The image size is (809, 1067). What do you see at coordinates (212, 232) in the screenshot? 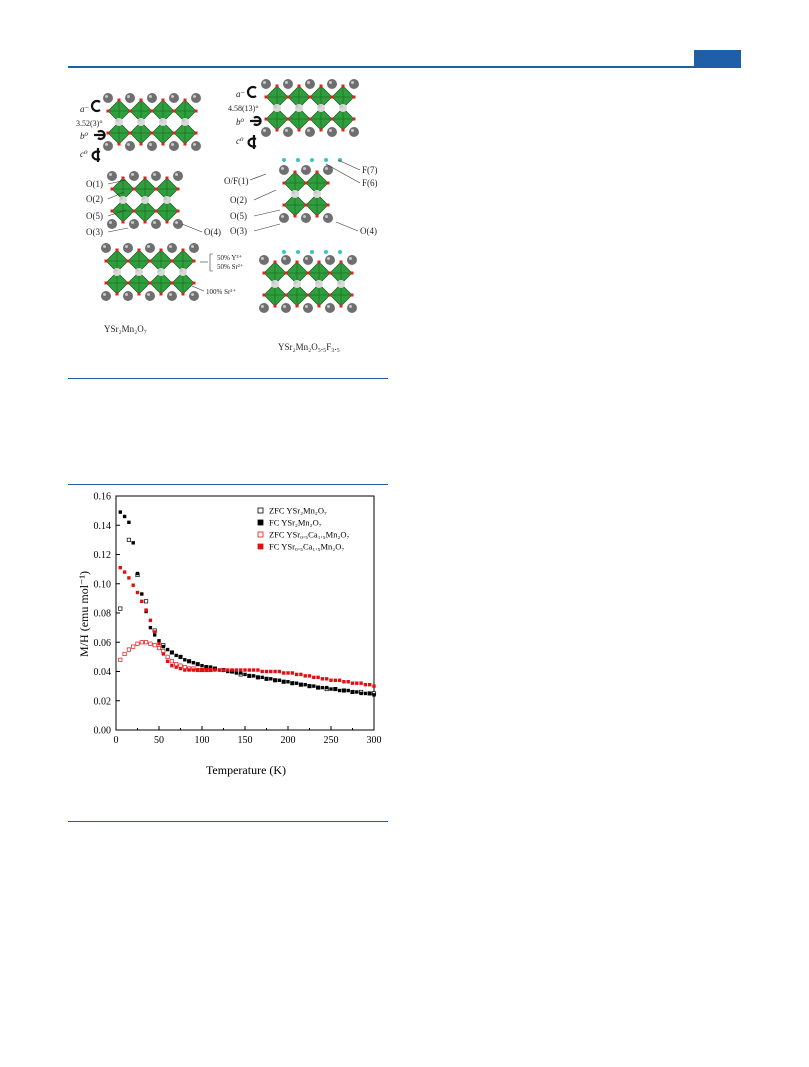
I see `label-o4-left: O(4)` at bounding box center [212, 232].